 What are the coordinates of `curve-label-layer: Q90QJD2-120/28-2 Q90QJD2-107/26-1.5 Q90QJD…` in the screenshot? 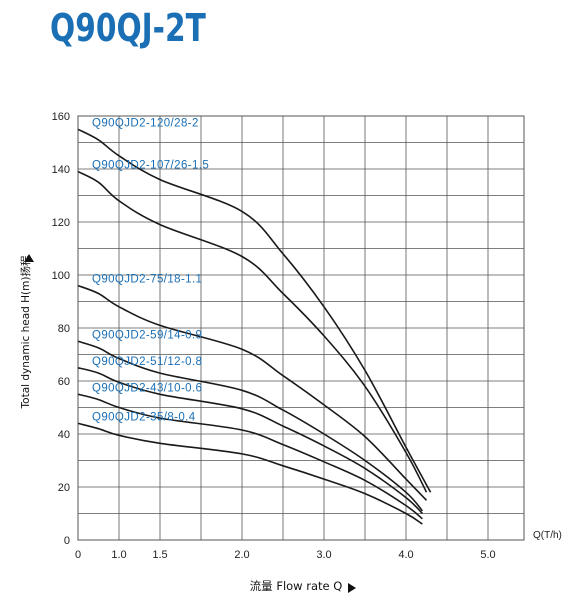 It's located at (150, 270).